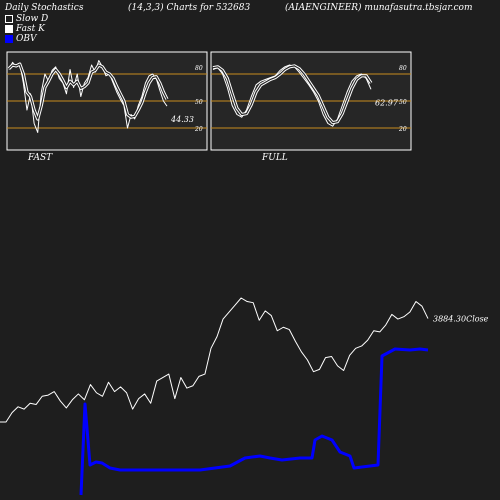 The height and width of the screenshot is (500, 500). Describe the element at coordinates (26, 39) in the screenshot. I see `legend-label: OBV` at that location.